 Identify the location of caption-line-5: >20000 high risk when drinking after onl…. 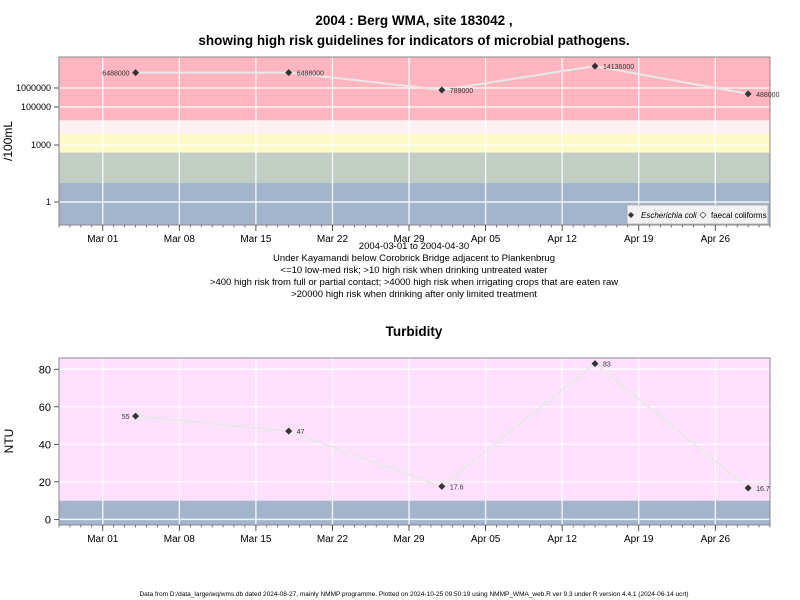
(414, 294).